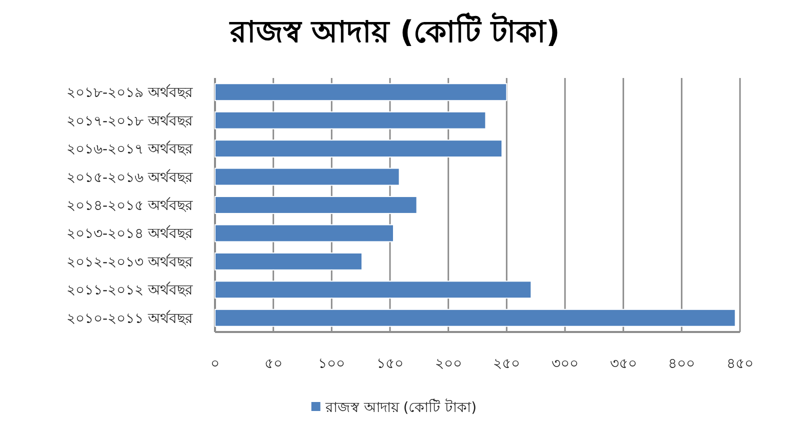 This screenshot has width=790, height=425. What do you see at coordinates (390, 364) in the screenshot?
I see `x-tick-label: ১৫০` at bounding box center [390, 364].